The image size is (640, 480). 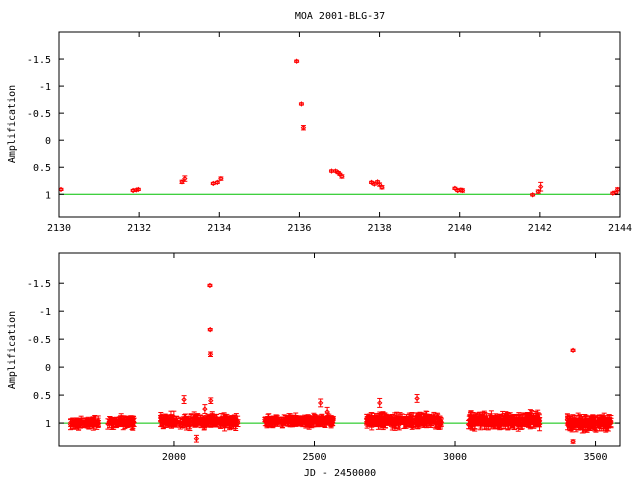 I want to click on chart-title: MOA 2001-BLG-37, so click(x=340, y=16).